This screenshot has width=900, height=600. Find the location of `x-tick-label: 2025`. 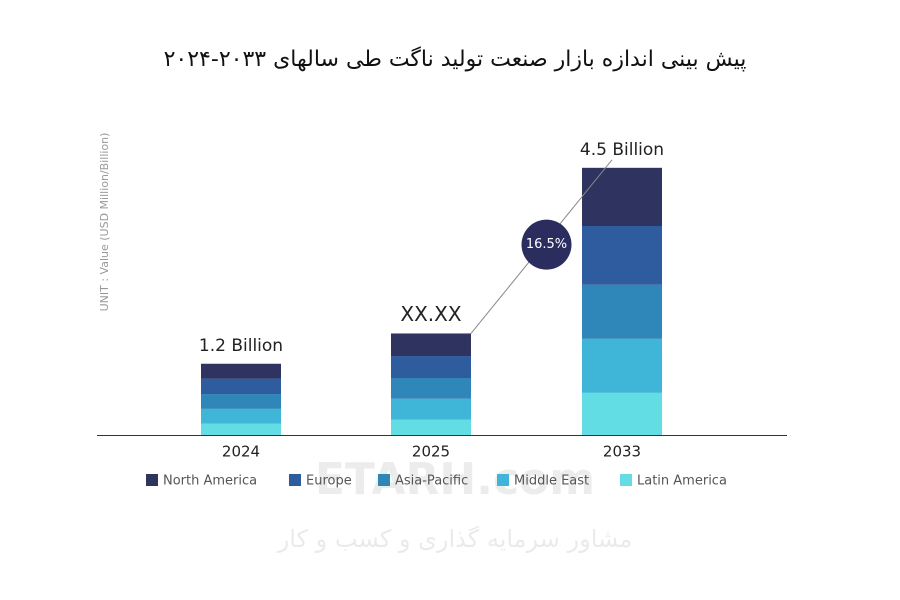

x-tick-label: 2025 is located at coordinates (431, 452).